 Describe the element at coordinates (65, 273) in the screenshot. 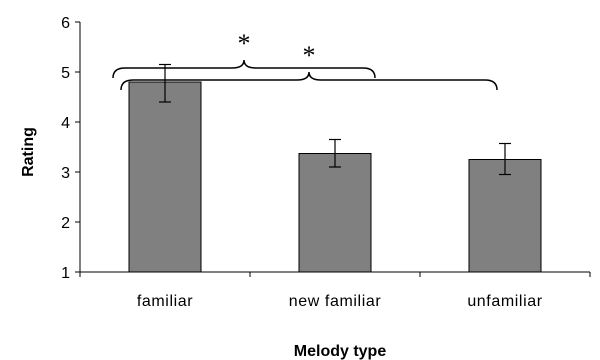

I see `y-tick-label: 1` at that location.